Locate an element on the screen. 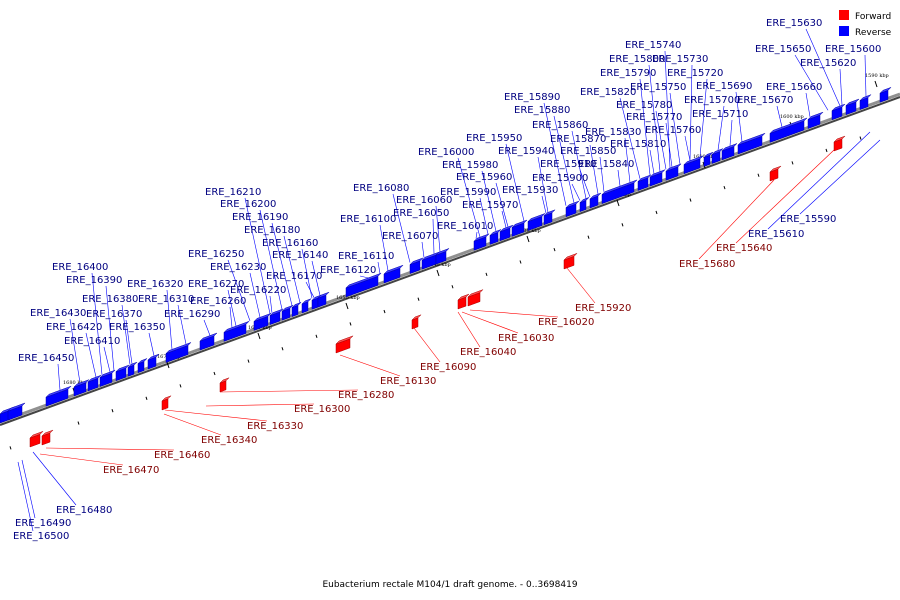 This screenshot has width=900, height=600. reverse-gene-label: ERE_16250 is located at coordinates (216, 254).